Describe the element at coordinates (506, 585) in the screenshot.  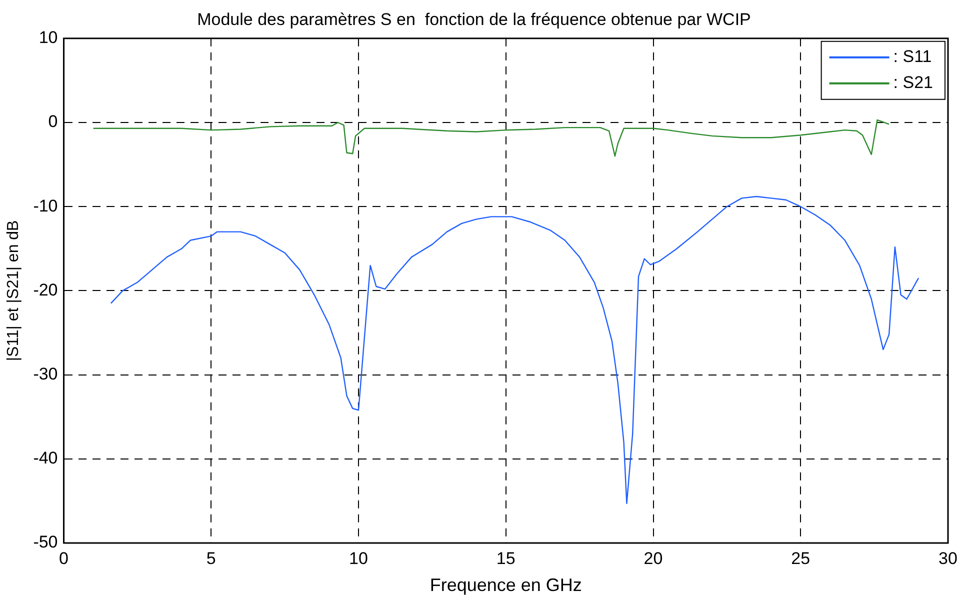
I see `x-axis-title: Frequence en GHz` at that location.